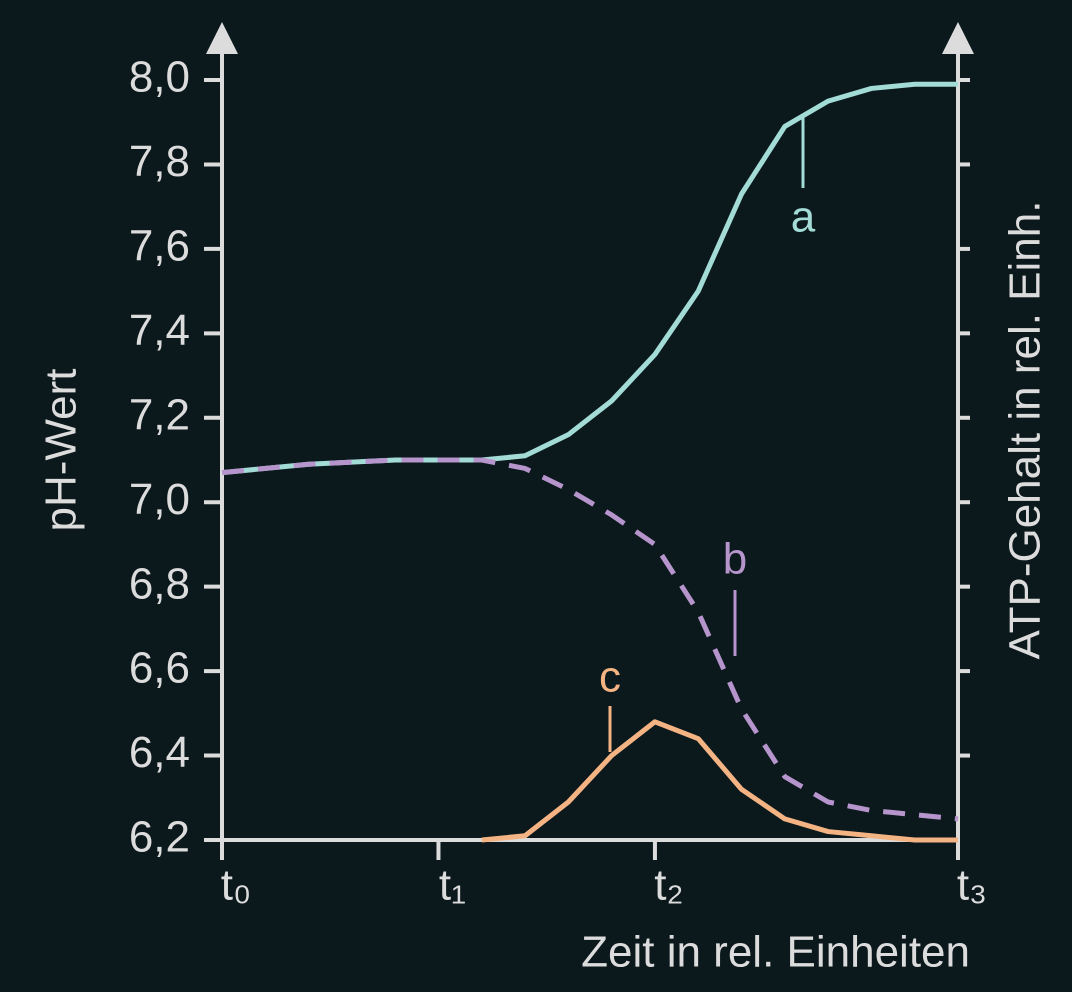 The height and width of the screenshot is (992, 1072). What do you see at coordinates (972, 885) in the screenshot?
I see `x-tick-label: t₃` at bounding box center [972, 885].